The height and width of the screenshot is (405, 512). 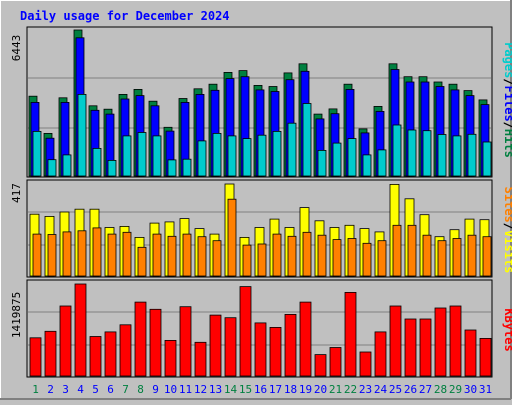 I want to click on day-label: 26, so click(x=410, y=389).